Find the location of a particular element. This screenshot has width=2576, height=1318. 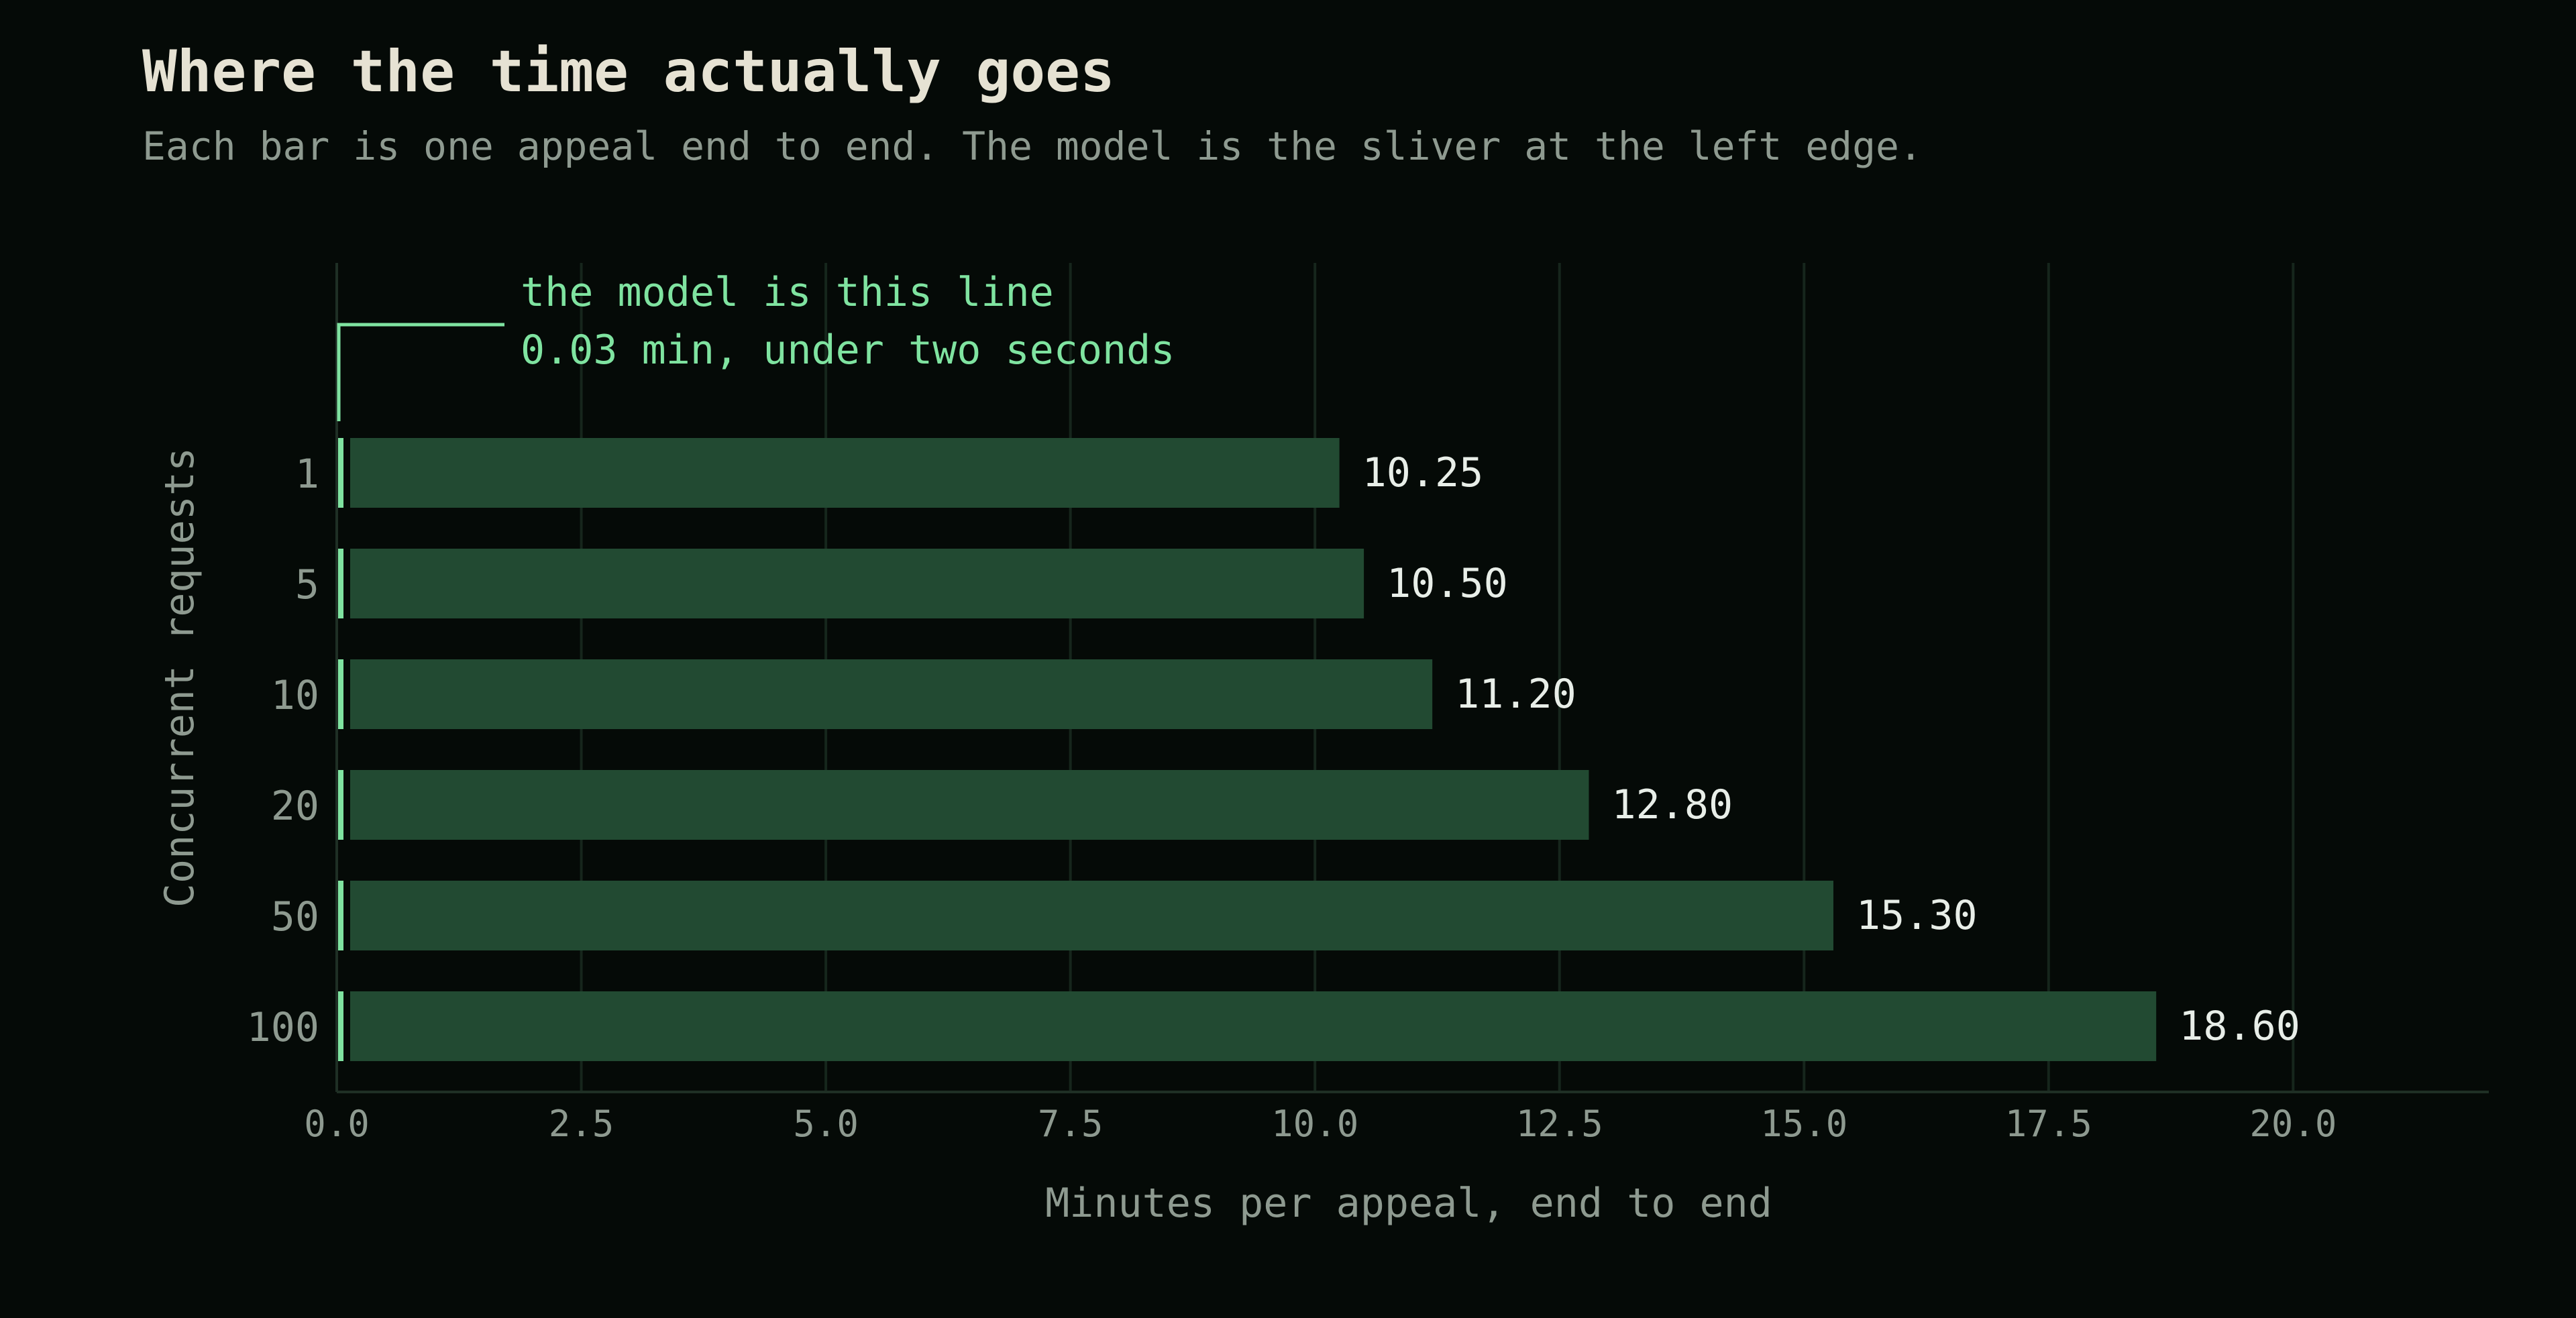

x-tick-label: 15.0 is located at coordinates (1803, 1124).